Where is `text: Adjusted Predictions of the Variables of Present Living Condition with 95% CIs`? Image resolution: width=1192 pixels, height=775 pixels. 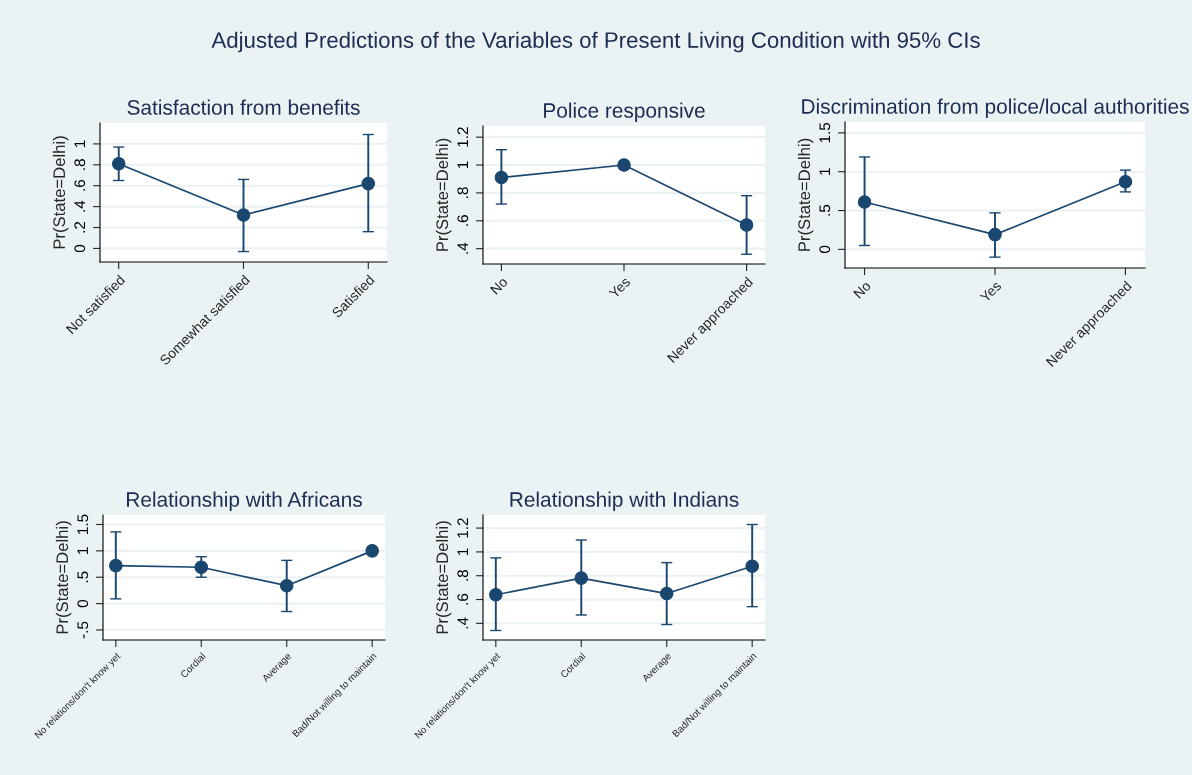
text: Adjusted Predictions of the Variables of Present Living Condition with 95% CIs is located at coordinates (595, 42).